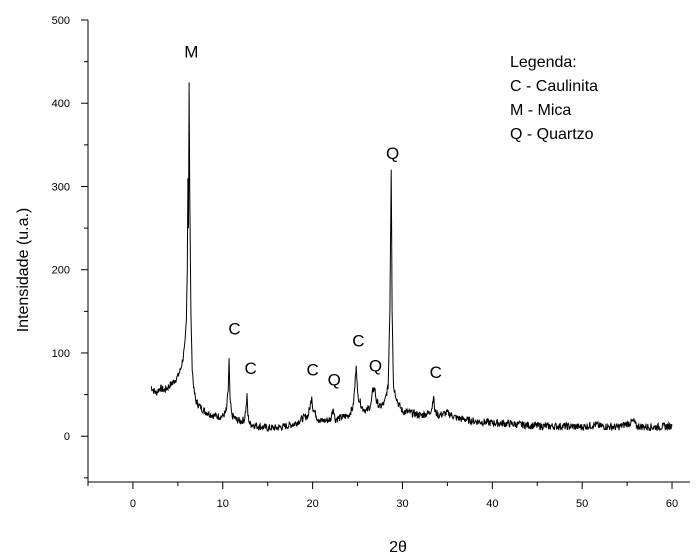 The height and width of the screenshot is (558, 696). What do you see at coordinates (554, 98) in the screenshot?
I see `legend: Legenda: C - Caulinita M - Mica Q - Quartzo` at bounding box center [554, 98].